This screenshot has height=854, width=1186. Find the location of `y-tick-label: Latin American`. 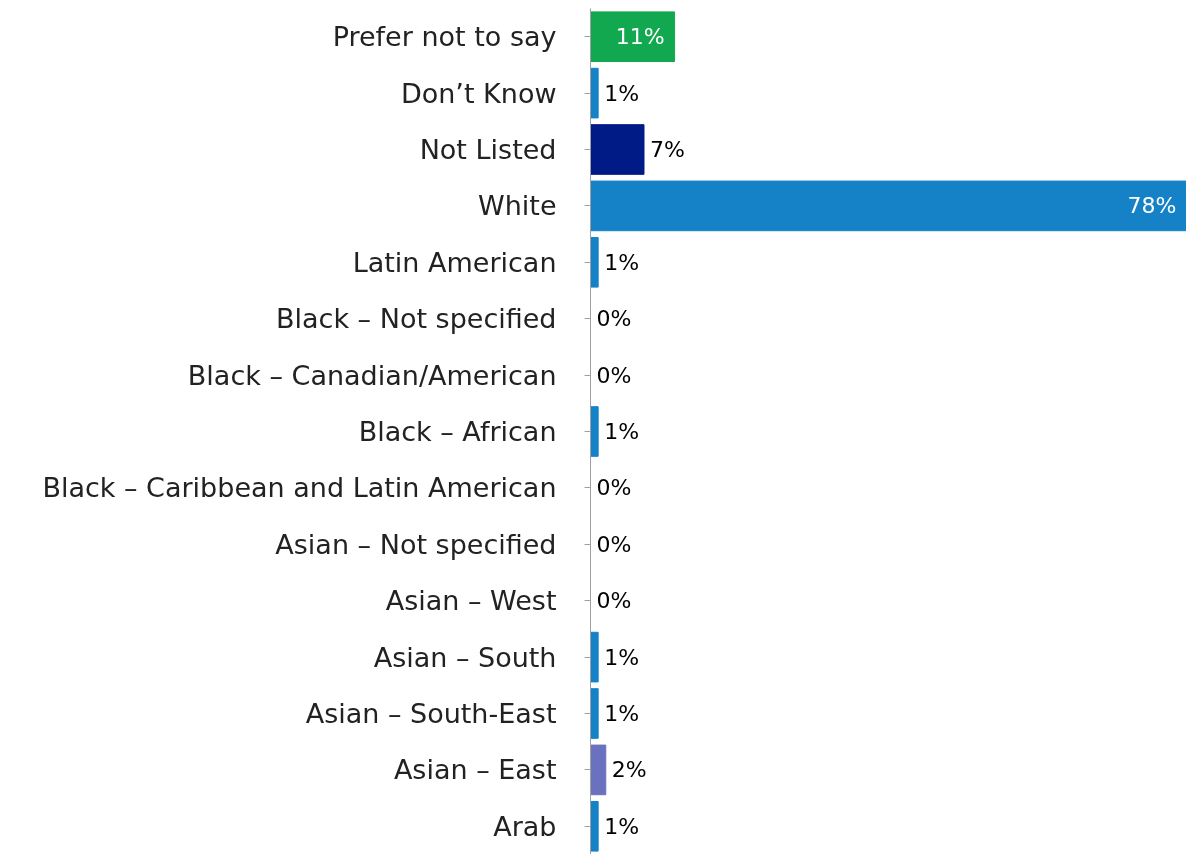

y-tick-label: Latin American is located at coordinates (454, 262).